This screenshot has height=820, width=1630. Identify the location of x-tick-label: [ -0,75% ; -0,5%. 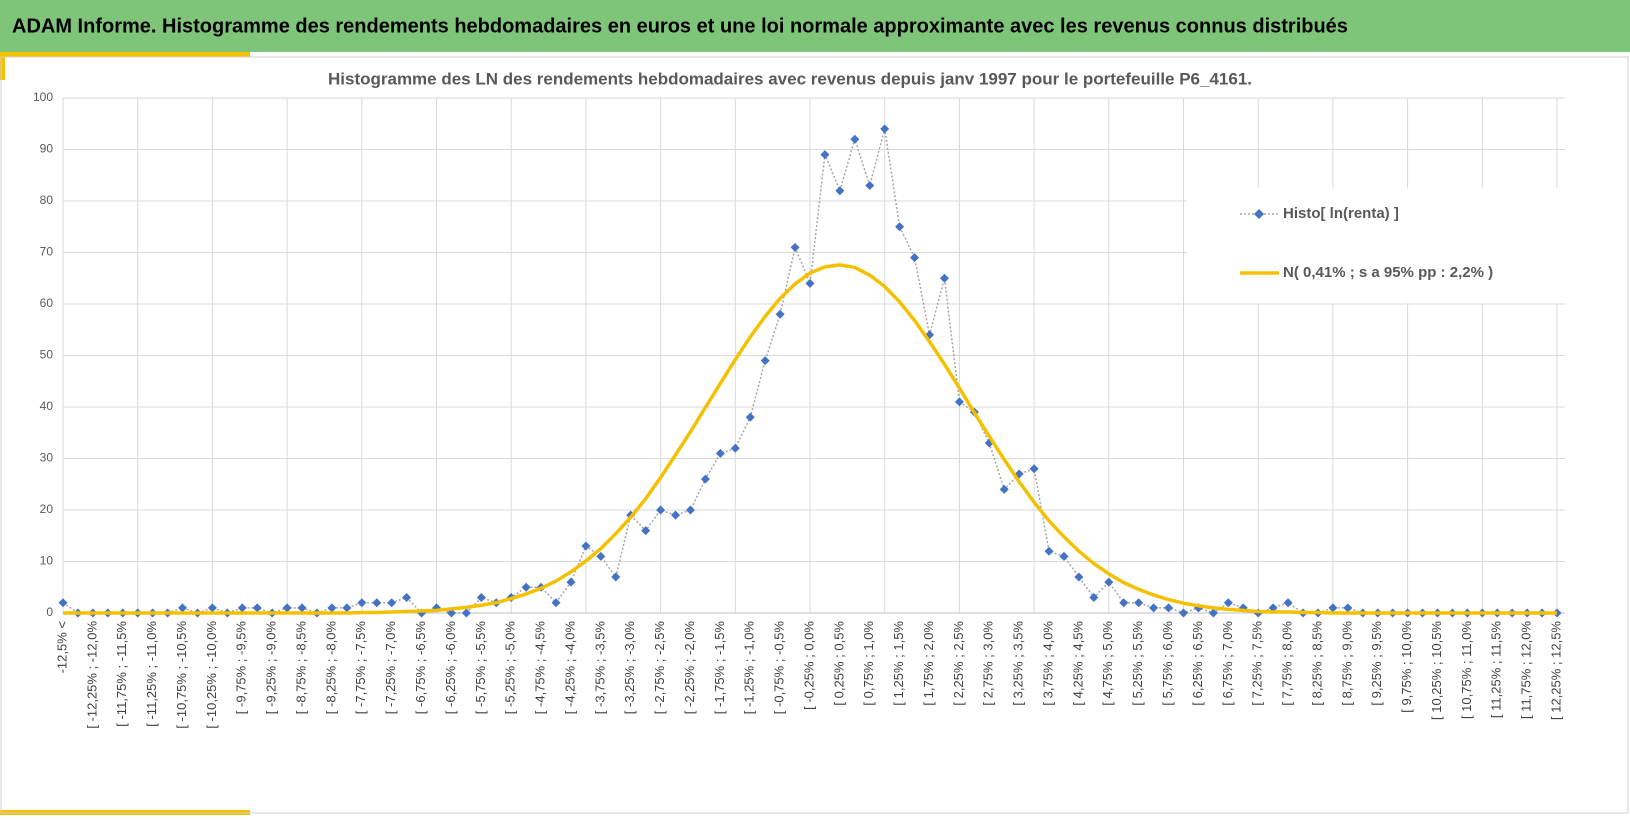
(779, 668).